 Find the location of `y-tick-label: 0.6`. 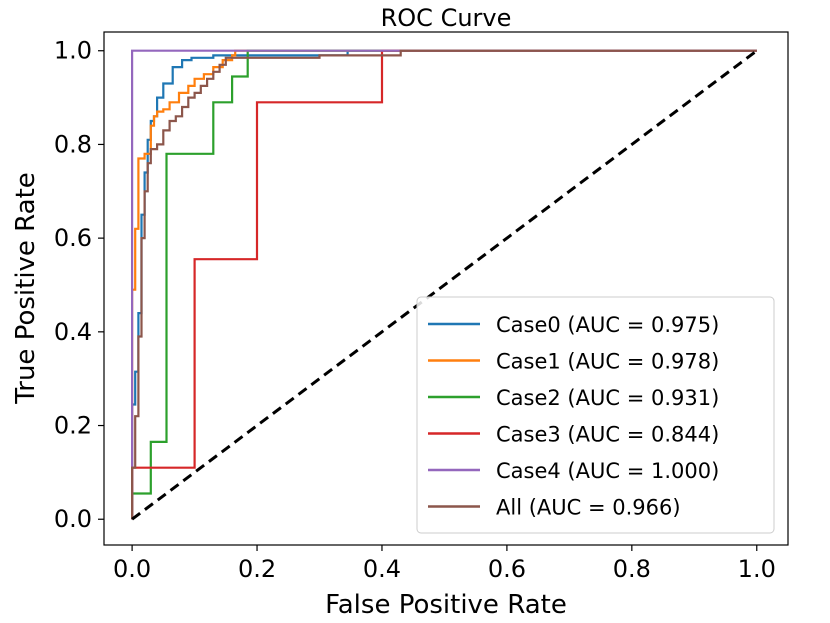

y-tick-label: 0.6 is located at coordinates (73, 238).